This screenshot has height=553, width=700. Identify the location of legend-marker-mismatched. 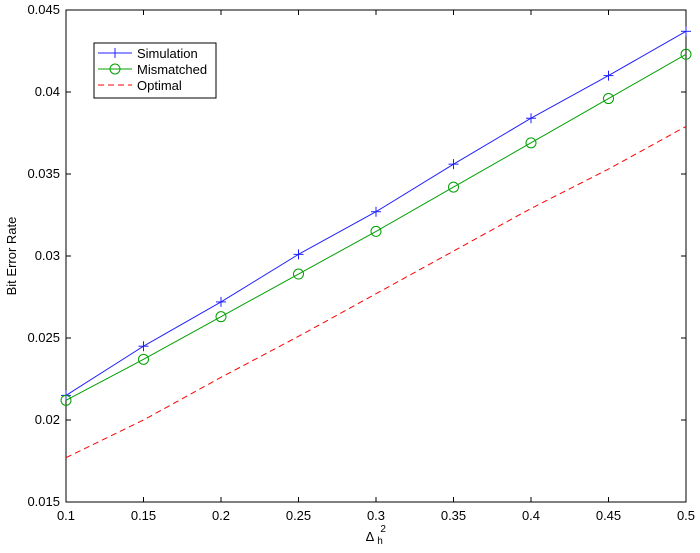
(115, 69).